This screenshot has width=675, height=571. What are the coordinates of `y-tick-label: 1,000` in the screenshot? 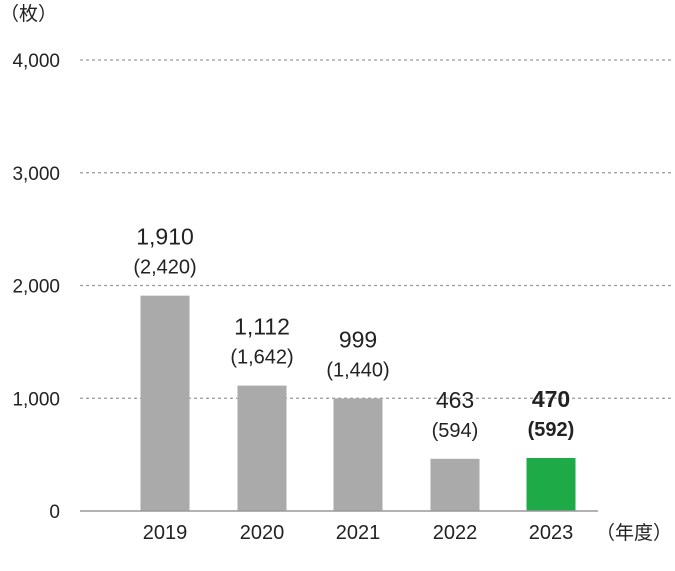 It's located at (36, 399).